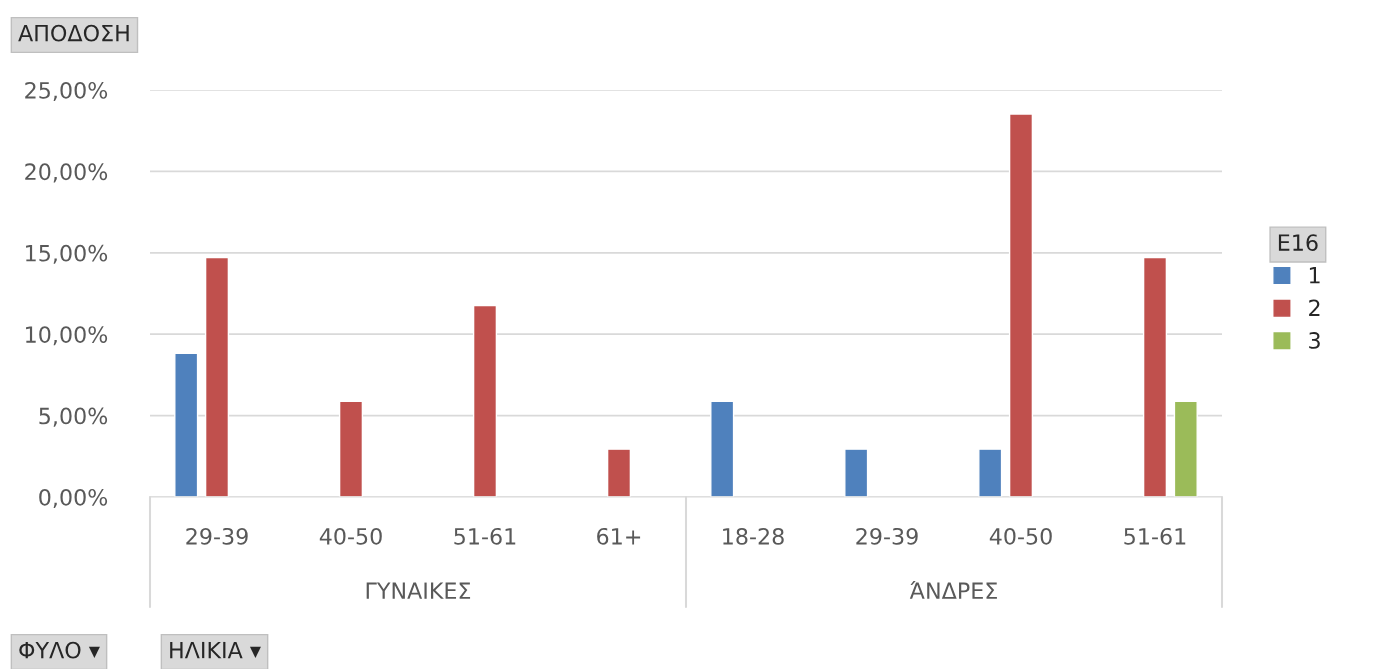  Describe the element at coordinates (619, 536) in the screenshot. I see `x-tick-label: 61+` at that location.